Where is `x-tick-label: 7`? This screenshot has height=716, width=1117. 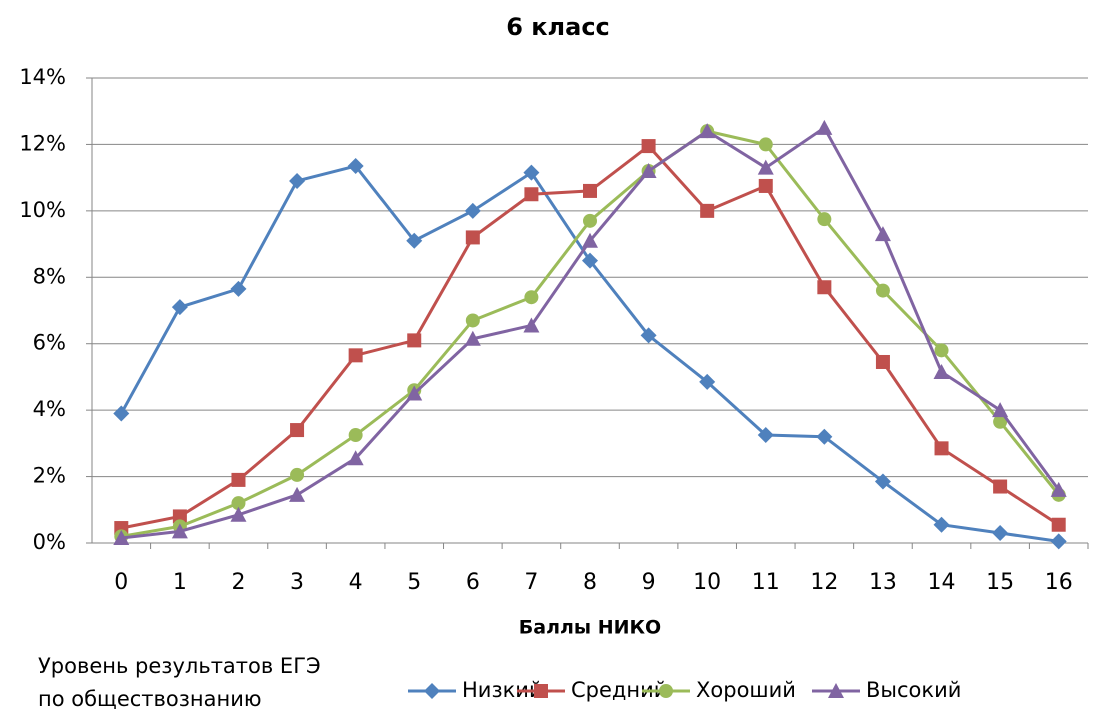
x-tick-label: 7 is located at coordinates (531, 582).